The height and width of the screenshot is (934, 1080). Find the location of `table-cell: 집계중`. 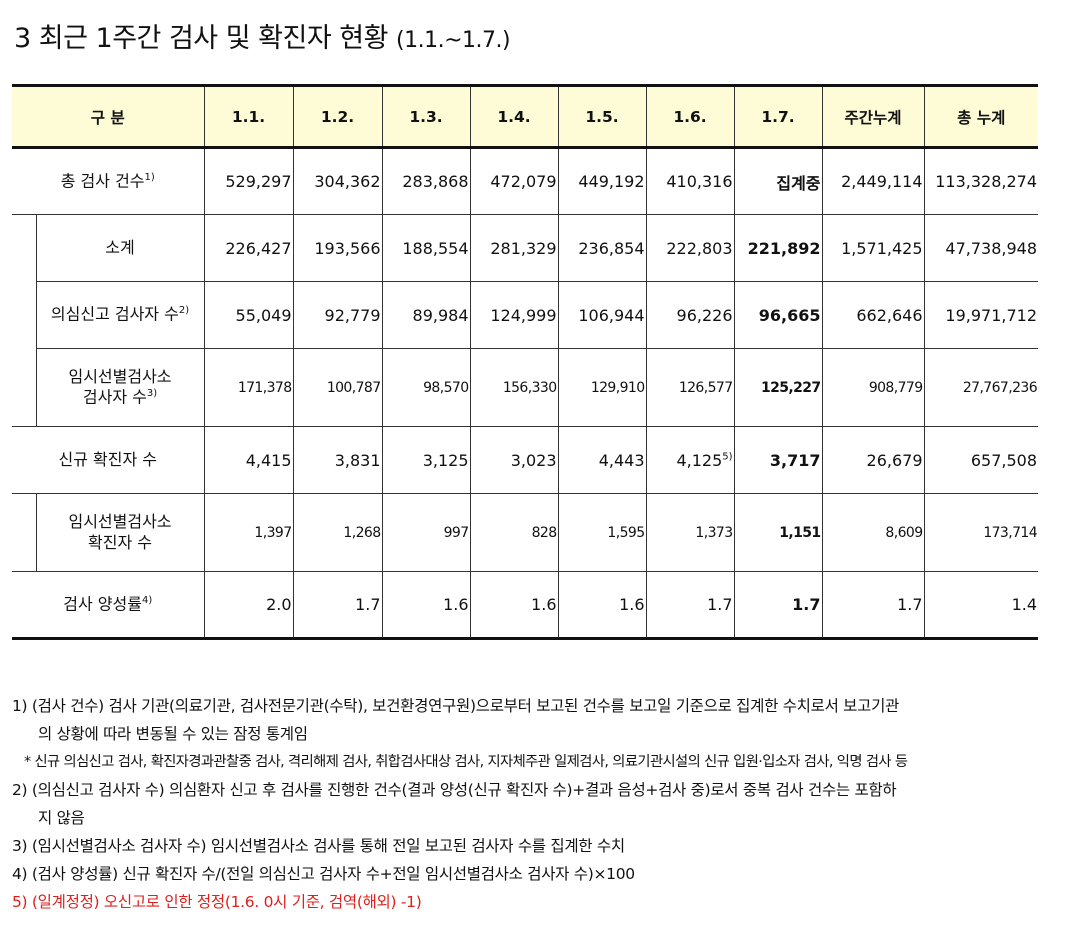

table-cell: 집계중 is located at coordinates (778, 181).